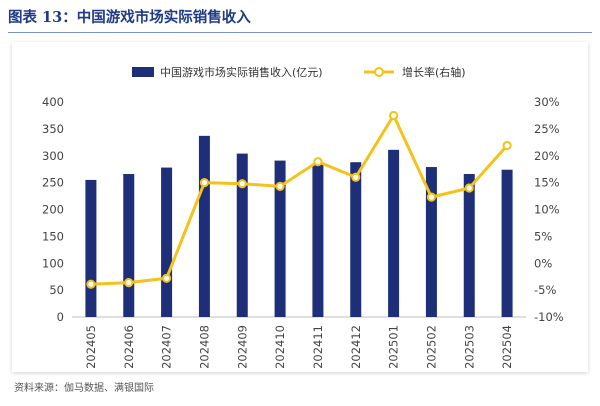 Image resolution: width=600 pixels, height=406 pixels. What do you see at coordinates (129, 17) in the screenshot?
I see `figure-title: 图表 13：中国游戏市场实际销售收入` at bounding box center [129, 17].